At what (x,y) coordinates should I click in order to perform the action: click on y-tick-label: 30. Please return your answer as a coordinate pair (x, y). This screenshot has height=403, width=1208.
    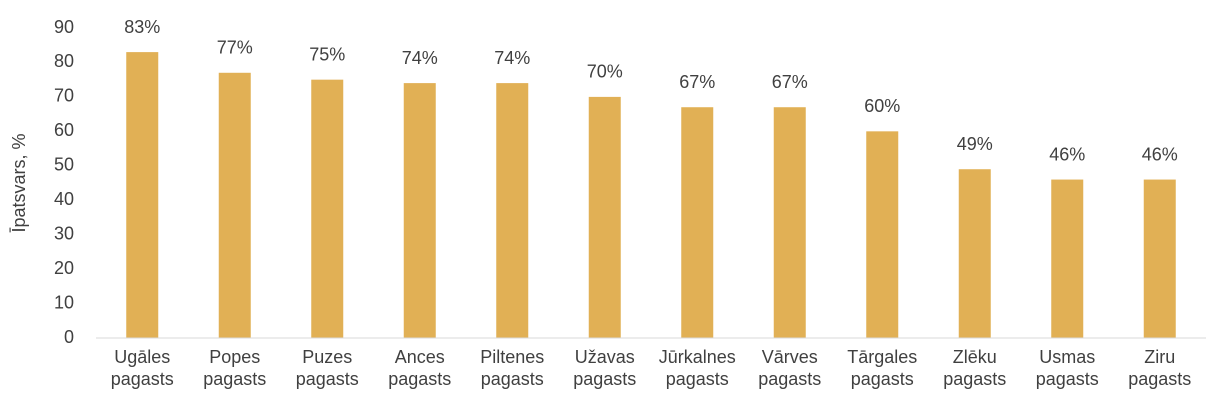
    Looking at the image, I should click on (64, 233).